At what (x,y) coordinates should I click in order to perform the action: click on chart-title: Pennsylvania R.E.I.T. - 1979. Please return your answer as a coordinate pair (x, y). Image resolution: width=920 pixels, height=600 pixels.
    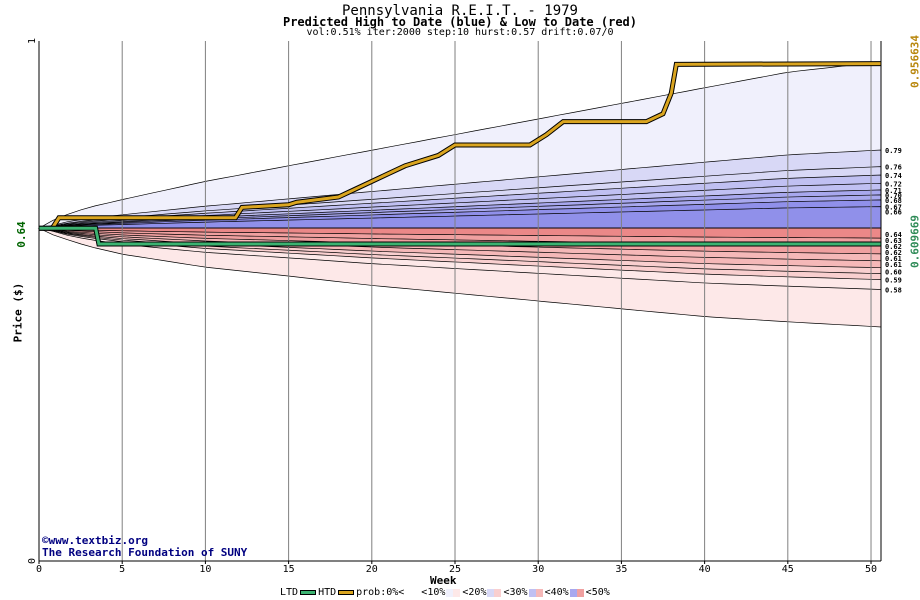
    Looking at the image, I should click on (459, 11).